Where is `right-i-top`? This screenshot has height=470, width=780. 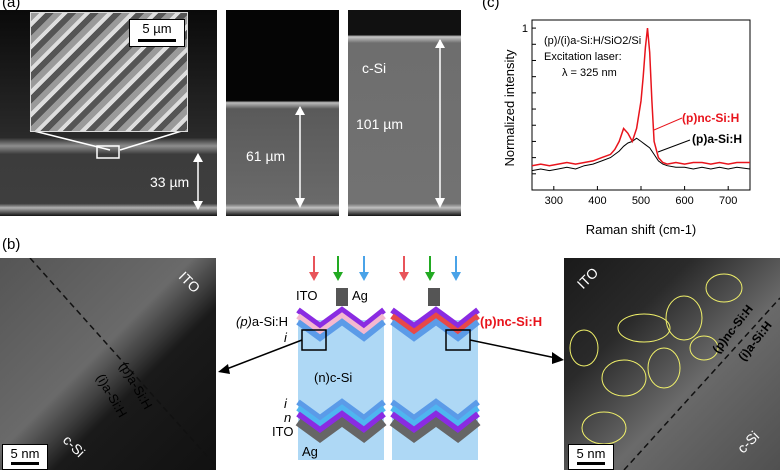
right-i-top is located at coordinates (435, 330).